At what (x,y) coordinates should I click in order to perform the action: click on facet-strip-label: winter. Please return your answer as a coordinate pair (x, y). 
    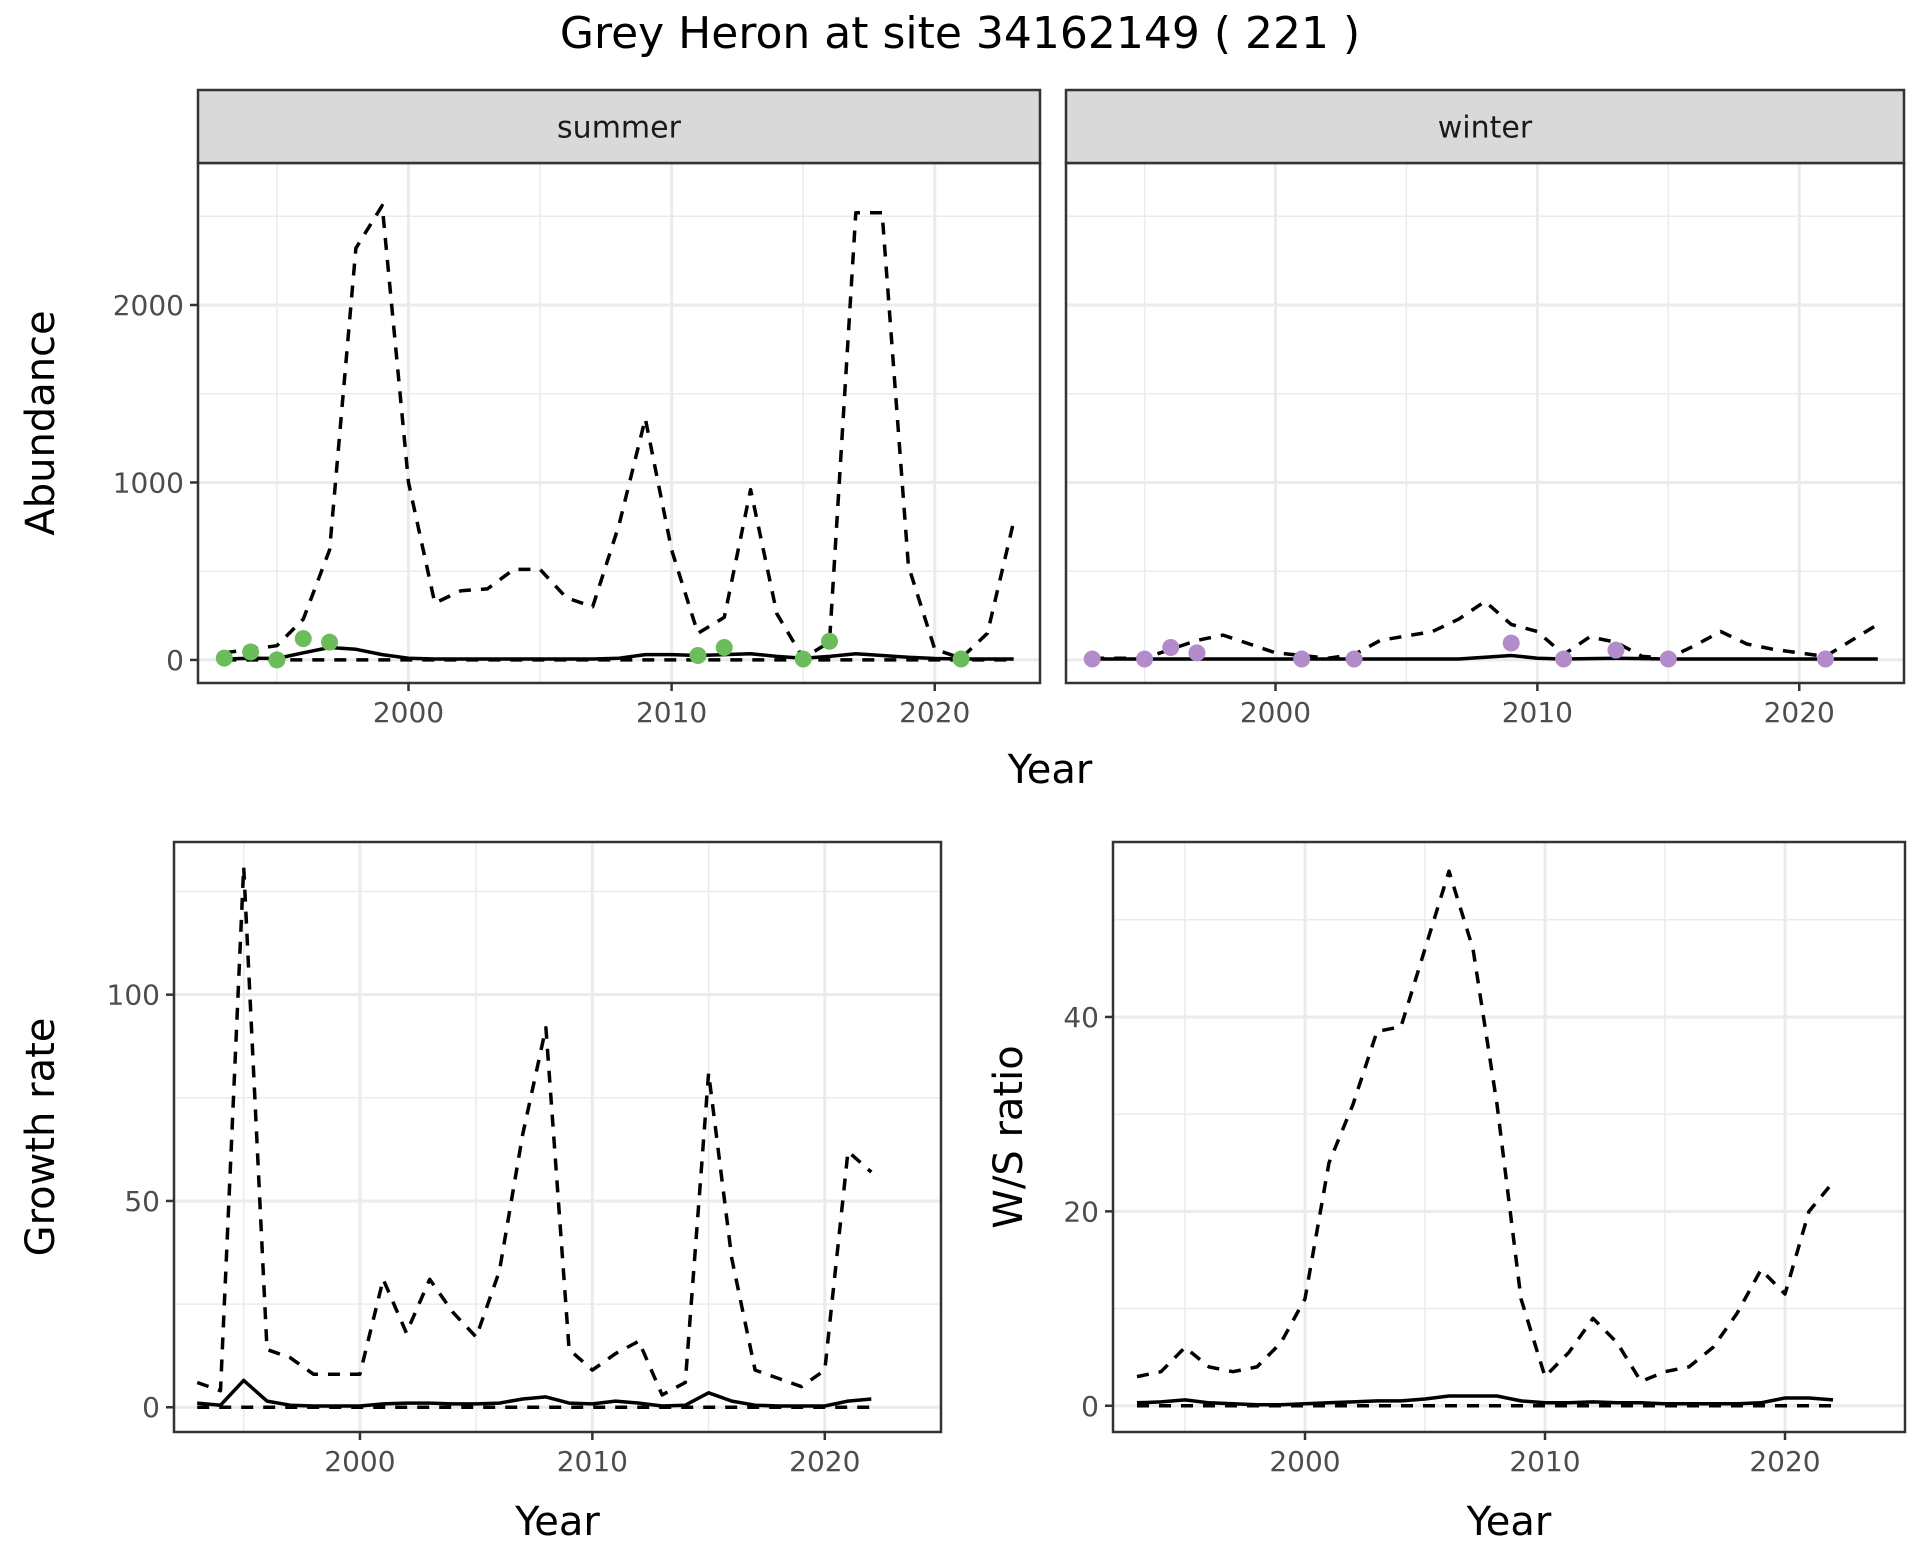
    Looking at the image, I should click on (1485, 128).